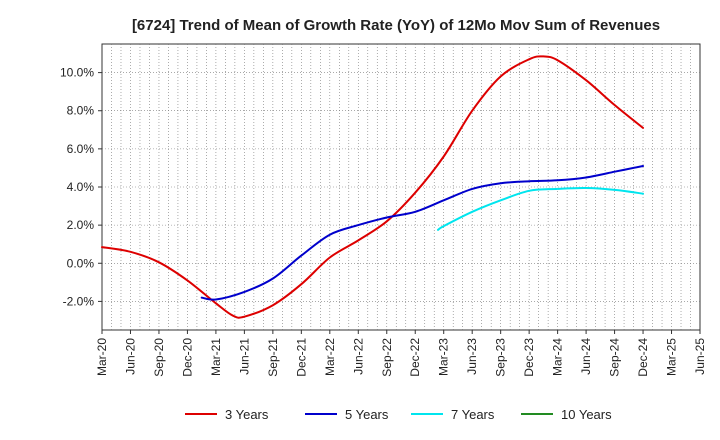  What do you see at coordinates (273, 357) in the screenshot?
I see `x-tick-label: Sep-21` at bounding box center [273, 357].